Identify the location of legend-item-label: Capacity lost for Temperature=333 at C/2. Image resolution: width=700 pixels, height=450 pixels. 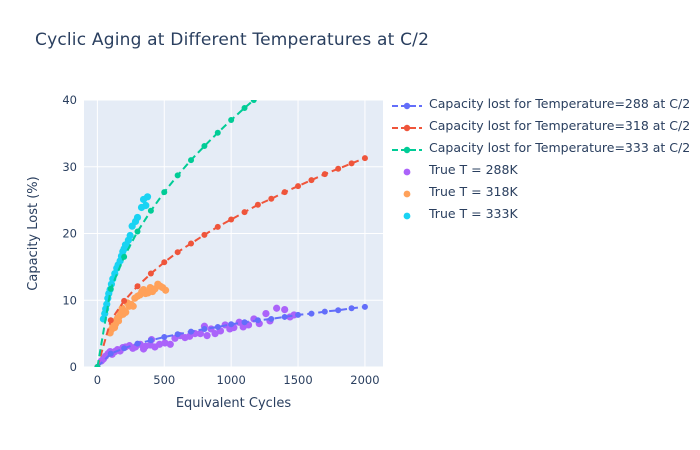
(560, 147).